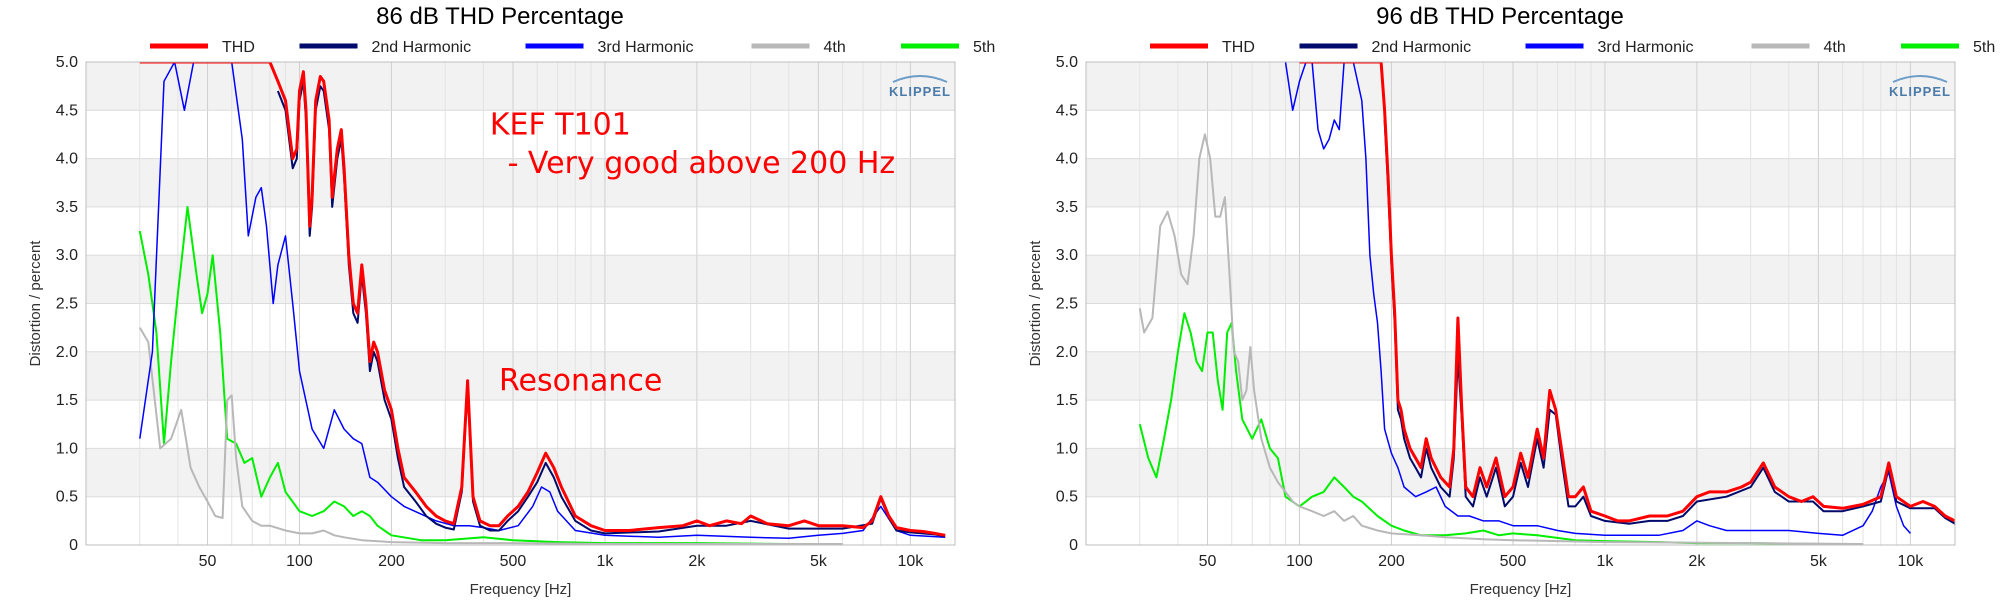  I want to click on annotation-very-good-above-200-hz: - Very good above 200 Hz, so click(702, 163).